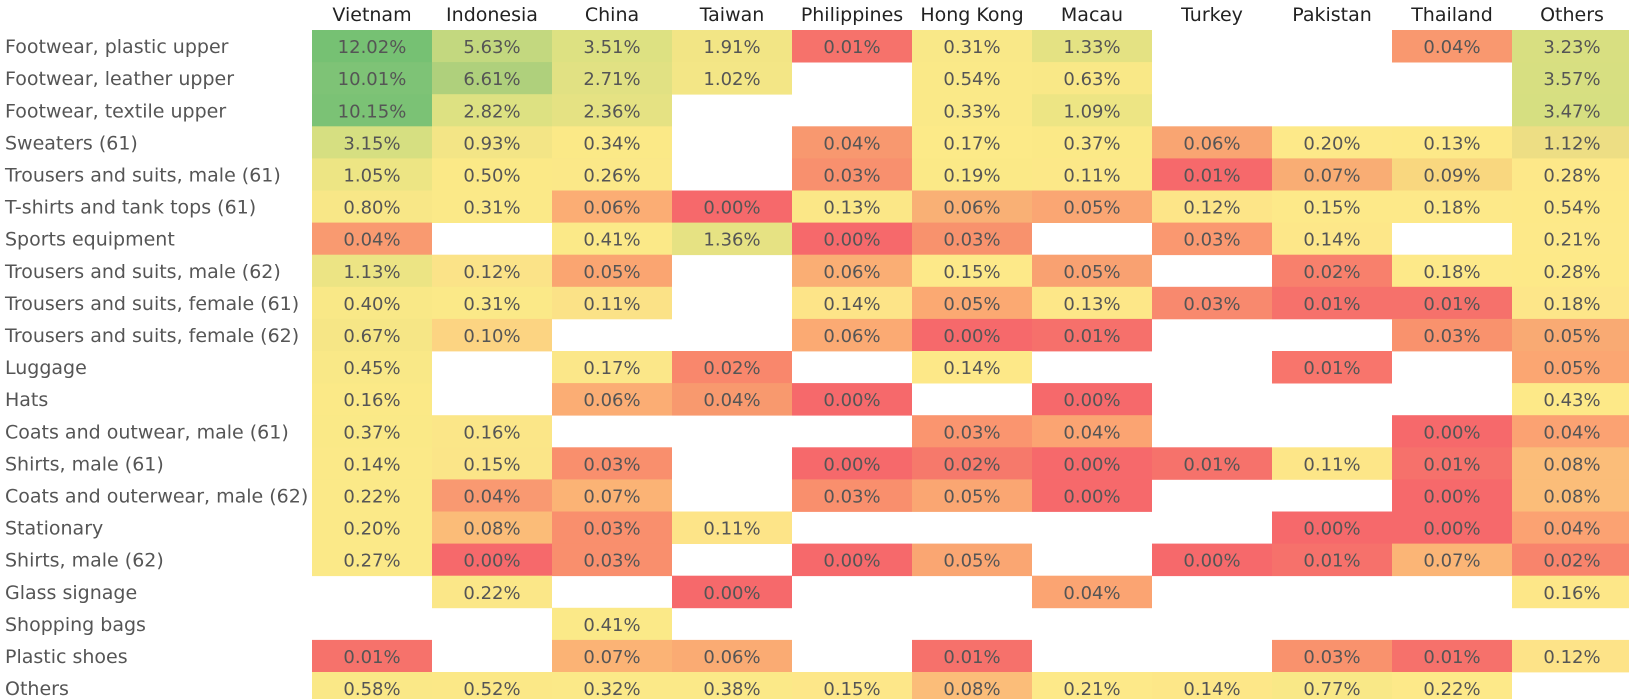  Describe the element at coordinates (371, 400) in the screenshot. I see `cell-value-label: 0.16%` at that location.